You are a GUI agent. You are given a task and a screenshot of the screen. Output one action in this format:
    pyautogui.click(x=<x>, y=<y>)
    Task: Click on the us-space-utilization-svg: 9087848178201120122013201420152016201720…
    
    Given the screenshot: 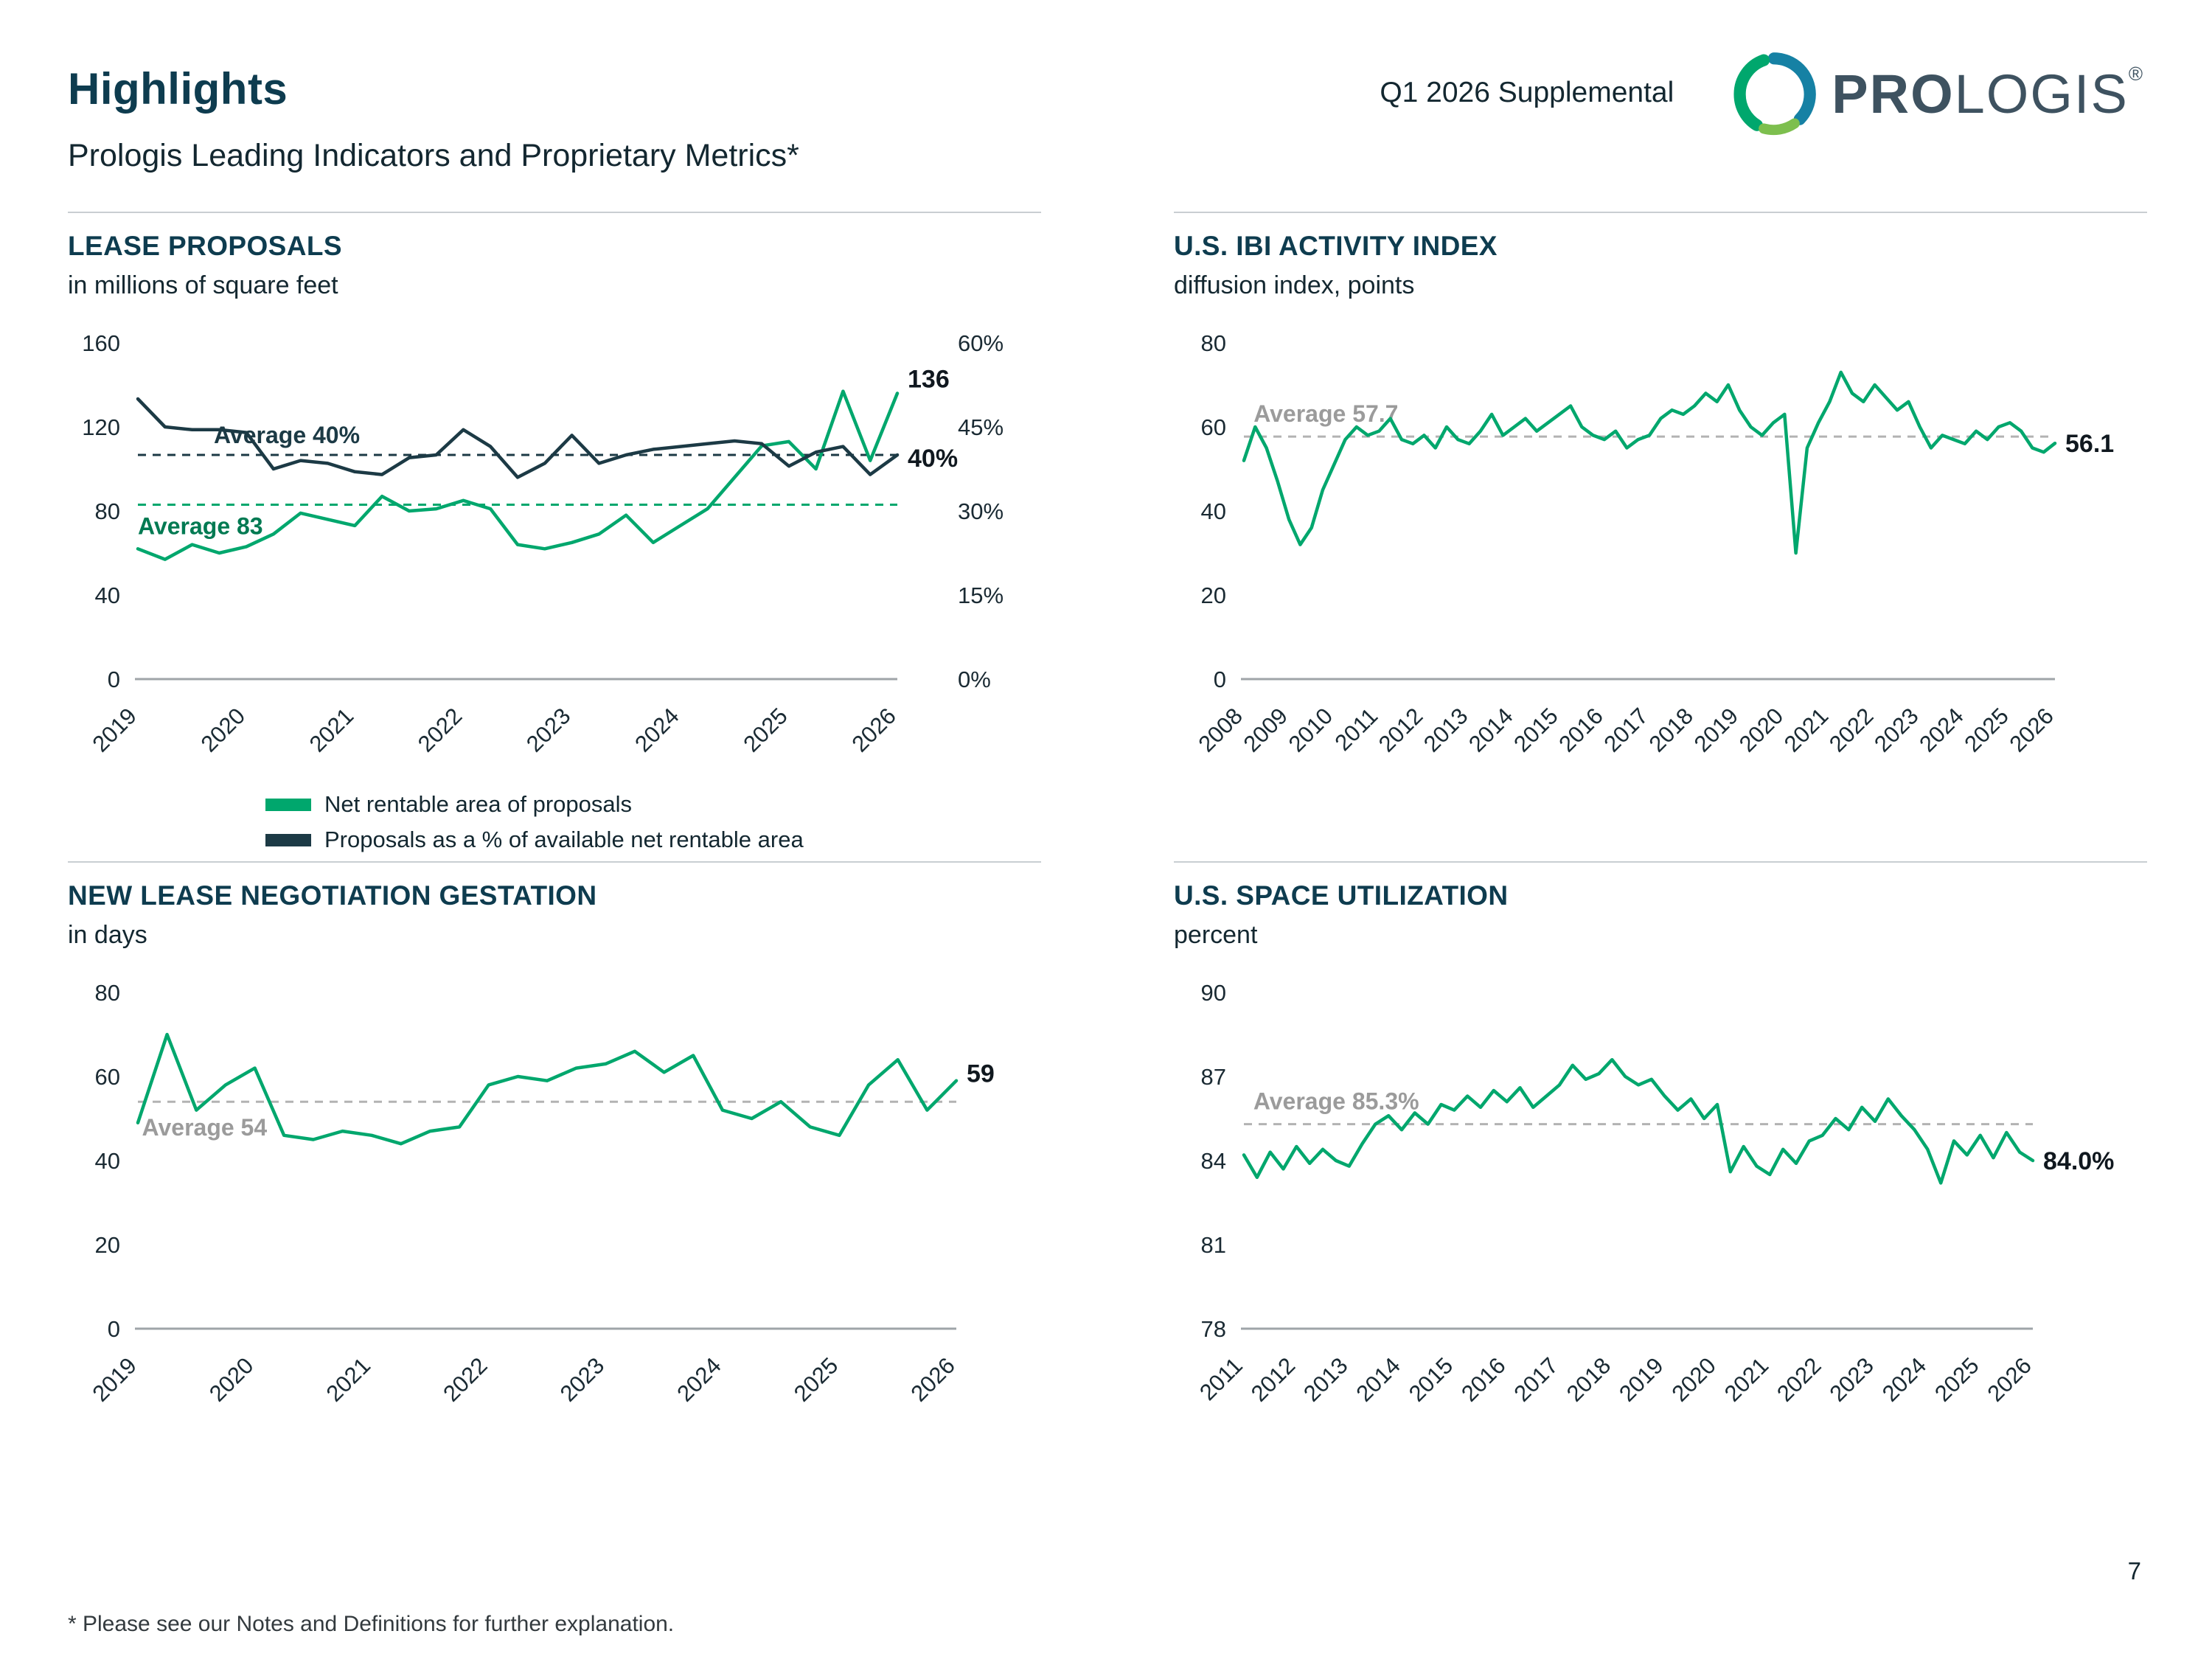 What is the action you would take?
    pyautogui.click(x=1654, y=1193)
    